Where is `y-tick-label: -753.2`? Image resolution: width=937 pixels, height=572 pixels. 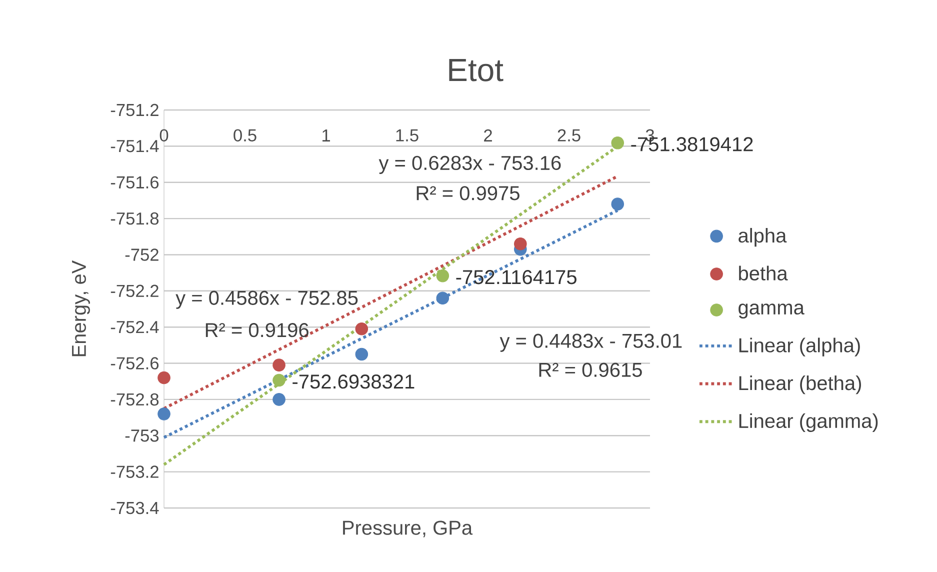 y-tick-label: -753.2 is located at coordinates (134, 472).